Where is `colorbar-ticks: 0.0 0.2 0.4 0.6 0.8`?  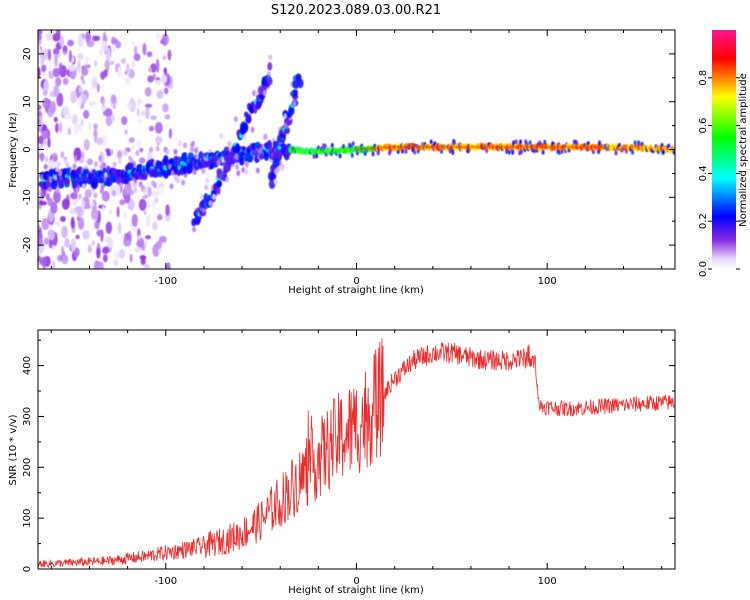 colorbar-ticks: 0.0 0.2 0.4 0.6 0.8 is located at coordinates (719, 173).